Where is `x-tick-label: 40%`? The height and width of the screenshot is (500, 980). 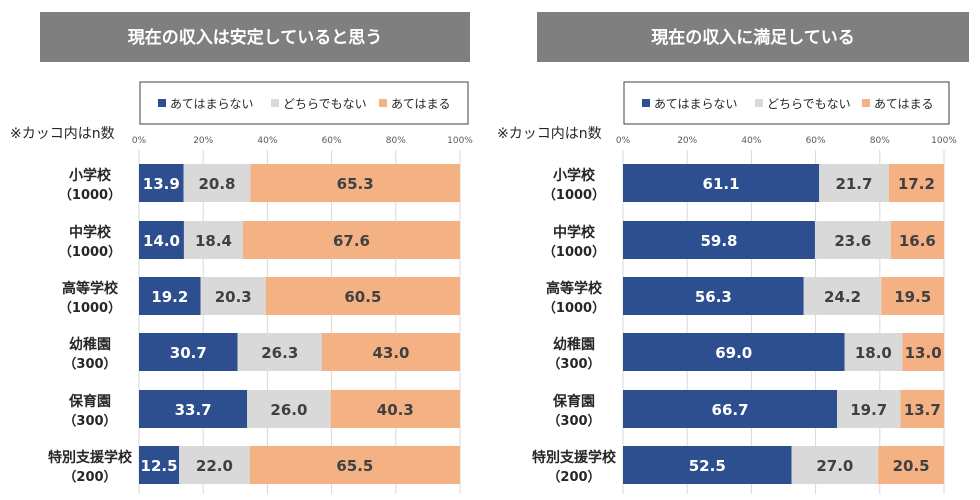 x-tick-label: 40% is located at coordinates (267, 141).